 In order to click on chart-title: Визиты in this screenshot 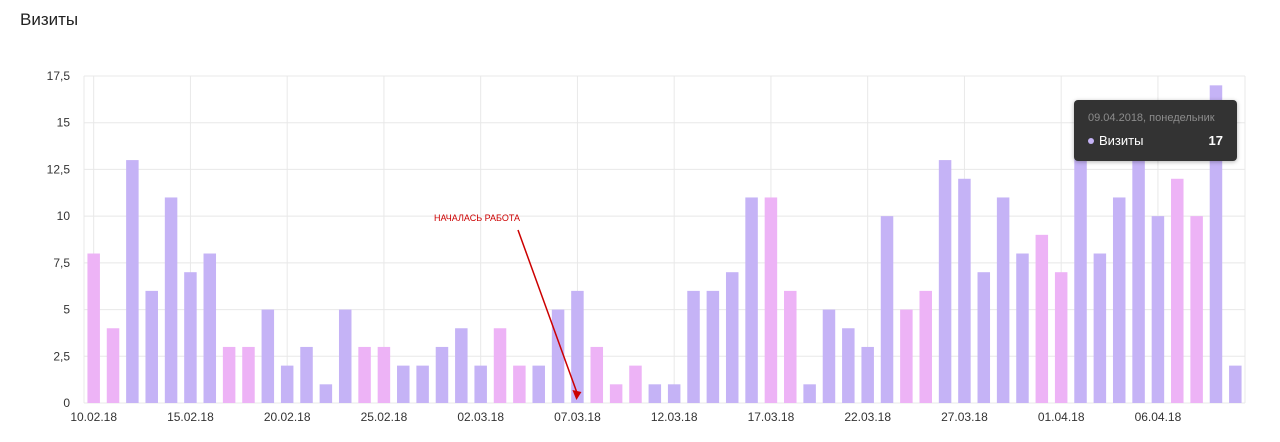, I will do `click(49, 19)`.